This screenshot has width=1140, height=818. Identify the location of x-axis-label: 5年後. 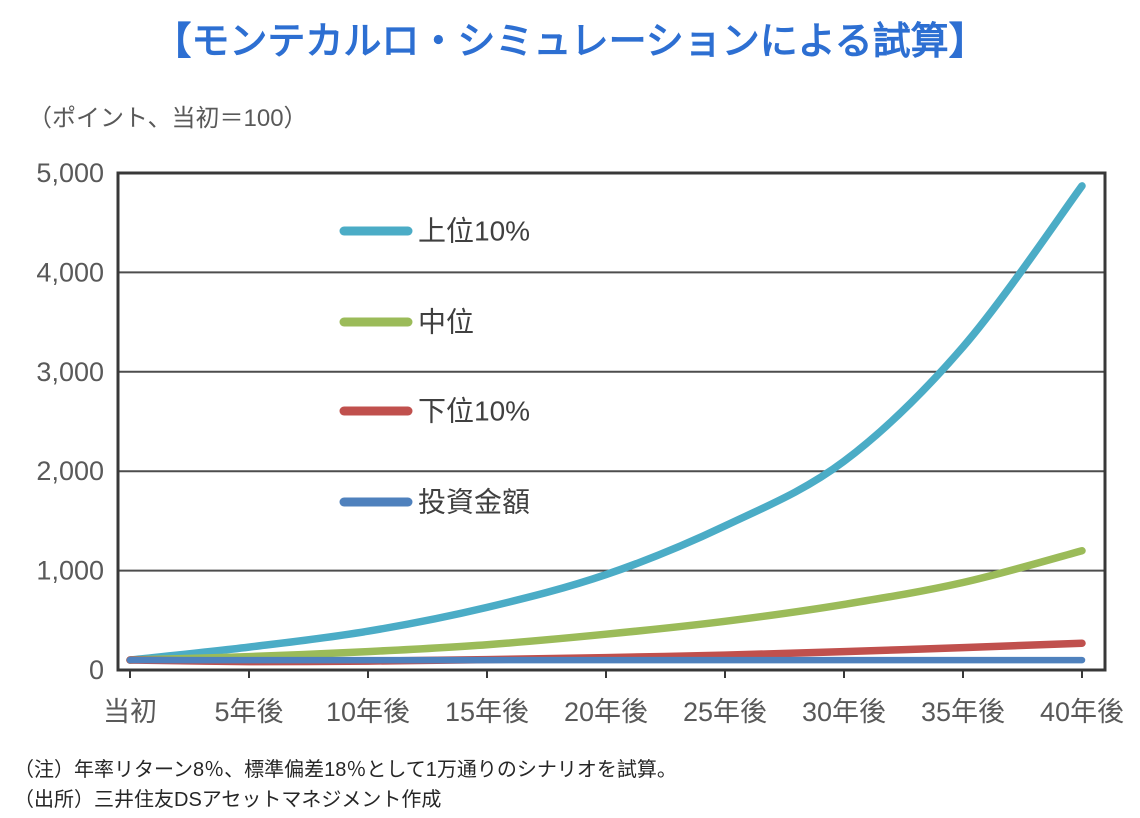
(248, 712).